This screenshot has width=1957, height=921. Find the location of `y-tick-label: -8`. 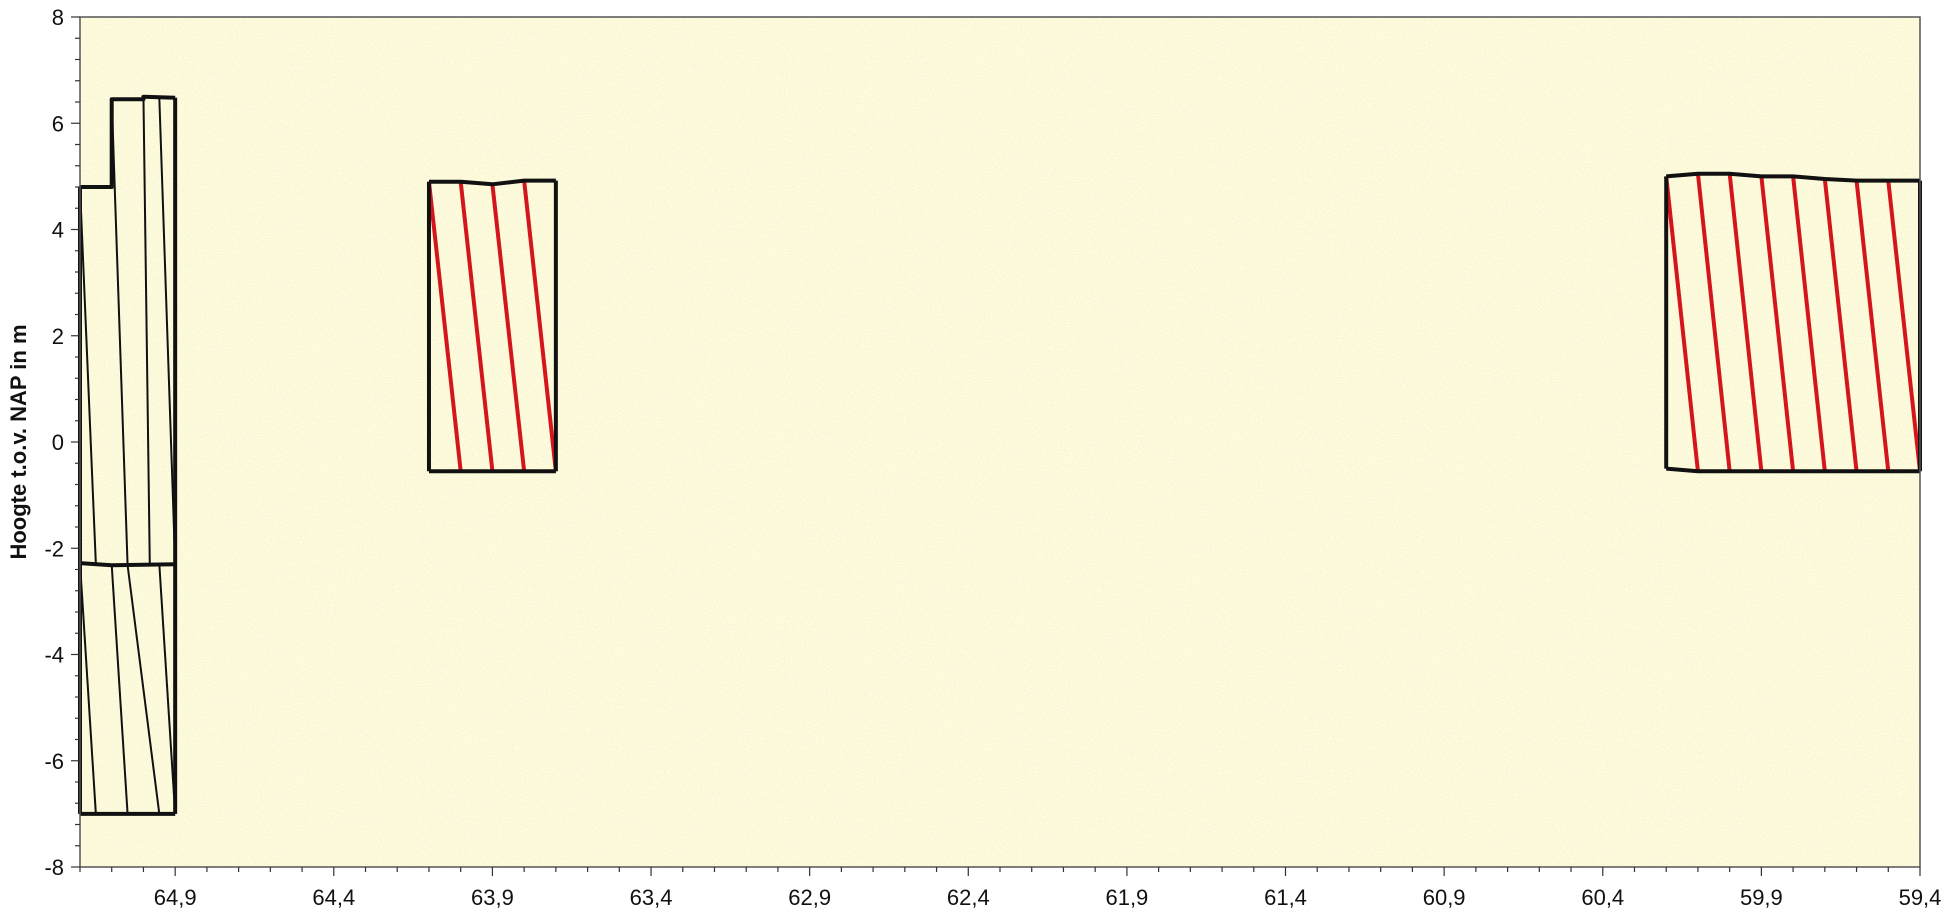

y-tick-label: -8 is located at coordinates (54, 867).